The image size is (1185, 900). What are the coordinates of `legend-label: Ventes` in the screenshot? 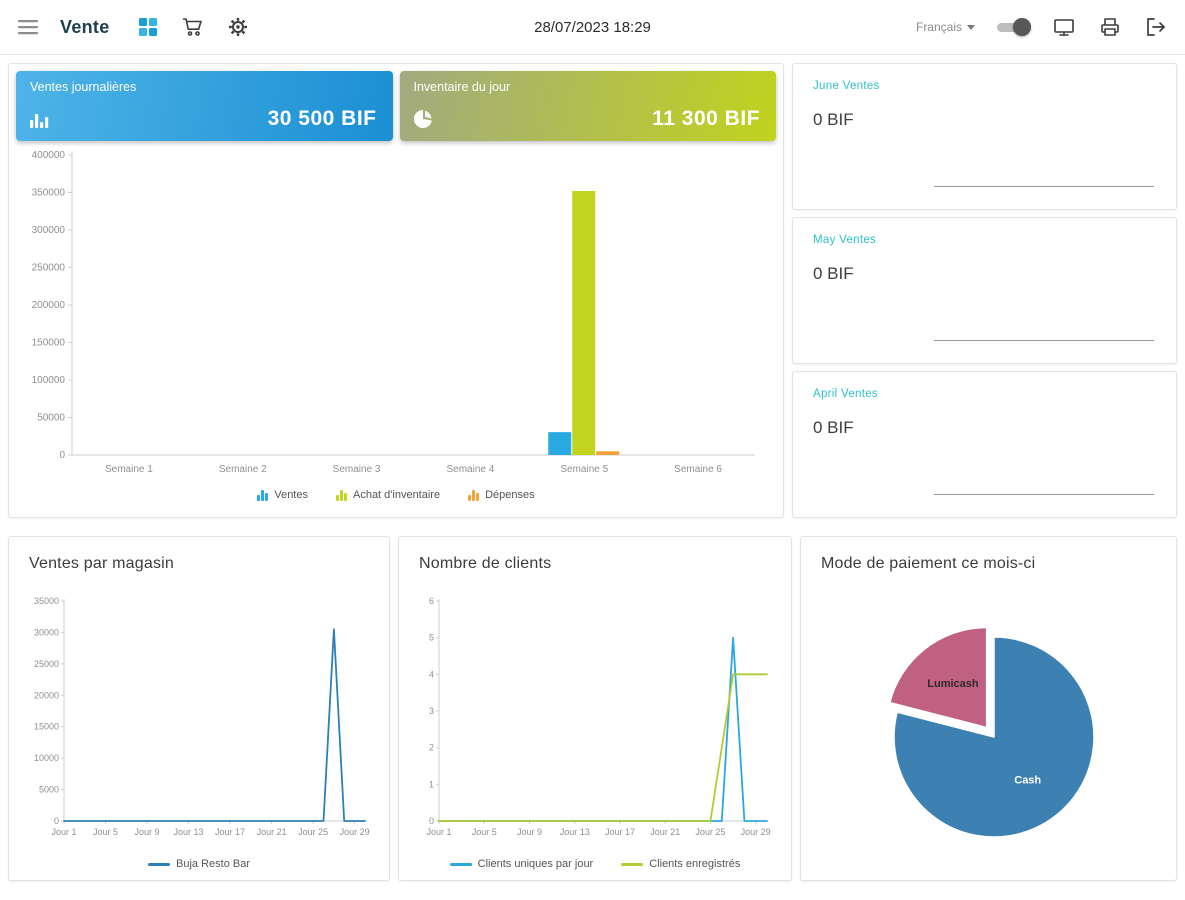 It's located at (291, 495).